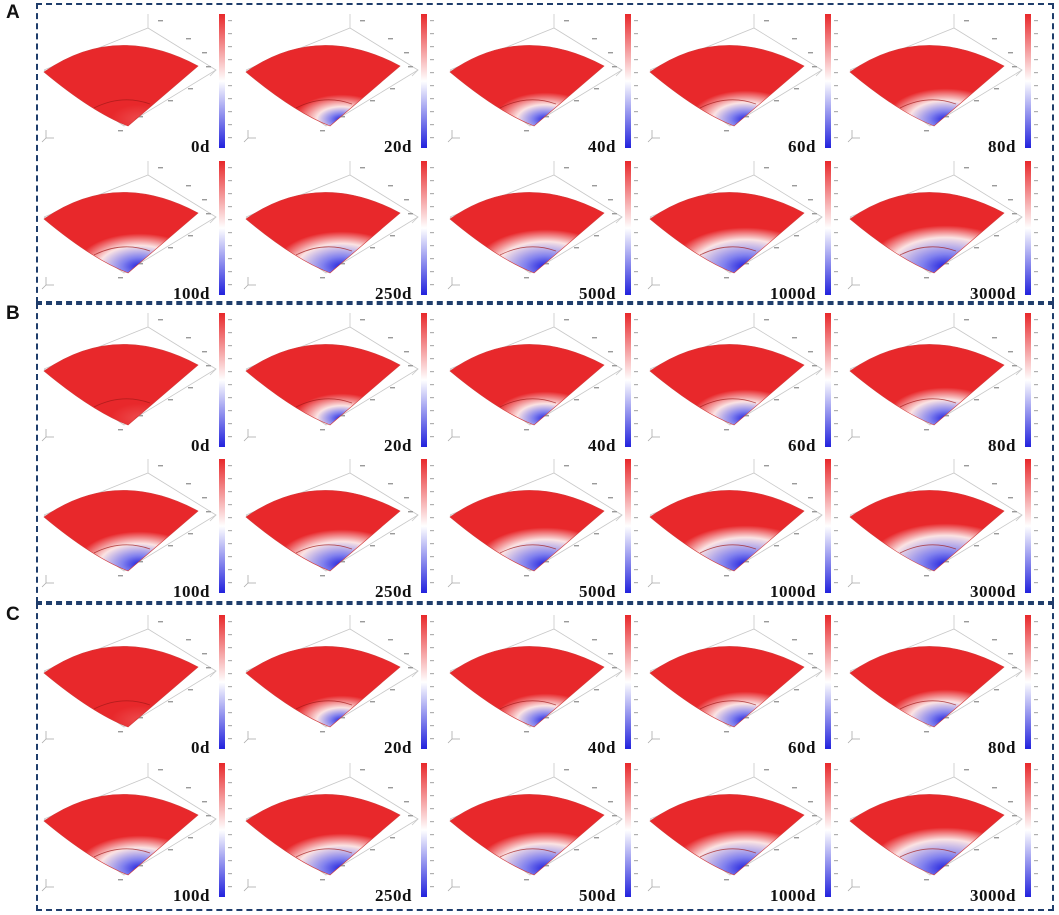 Image resolution: width=1059 pixels, height=915 pixels. I want to click on simulation-plot: 60d, so click(744, 381).